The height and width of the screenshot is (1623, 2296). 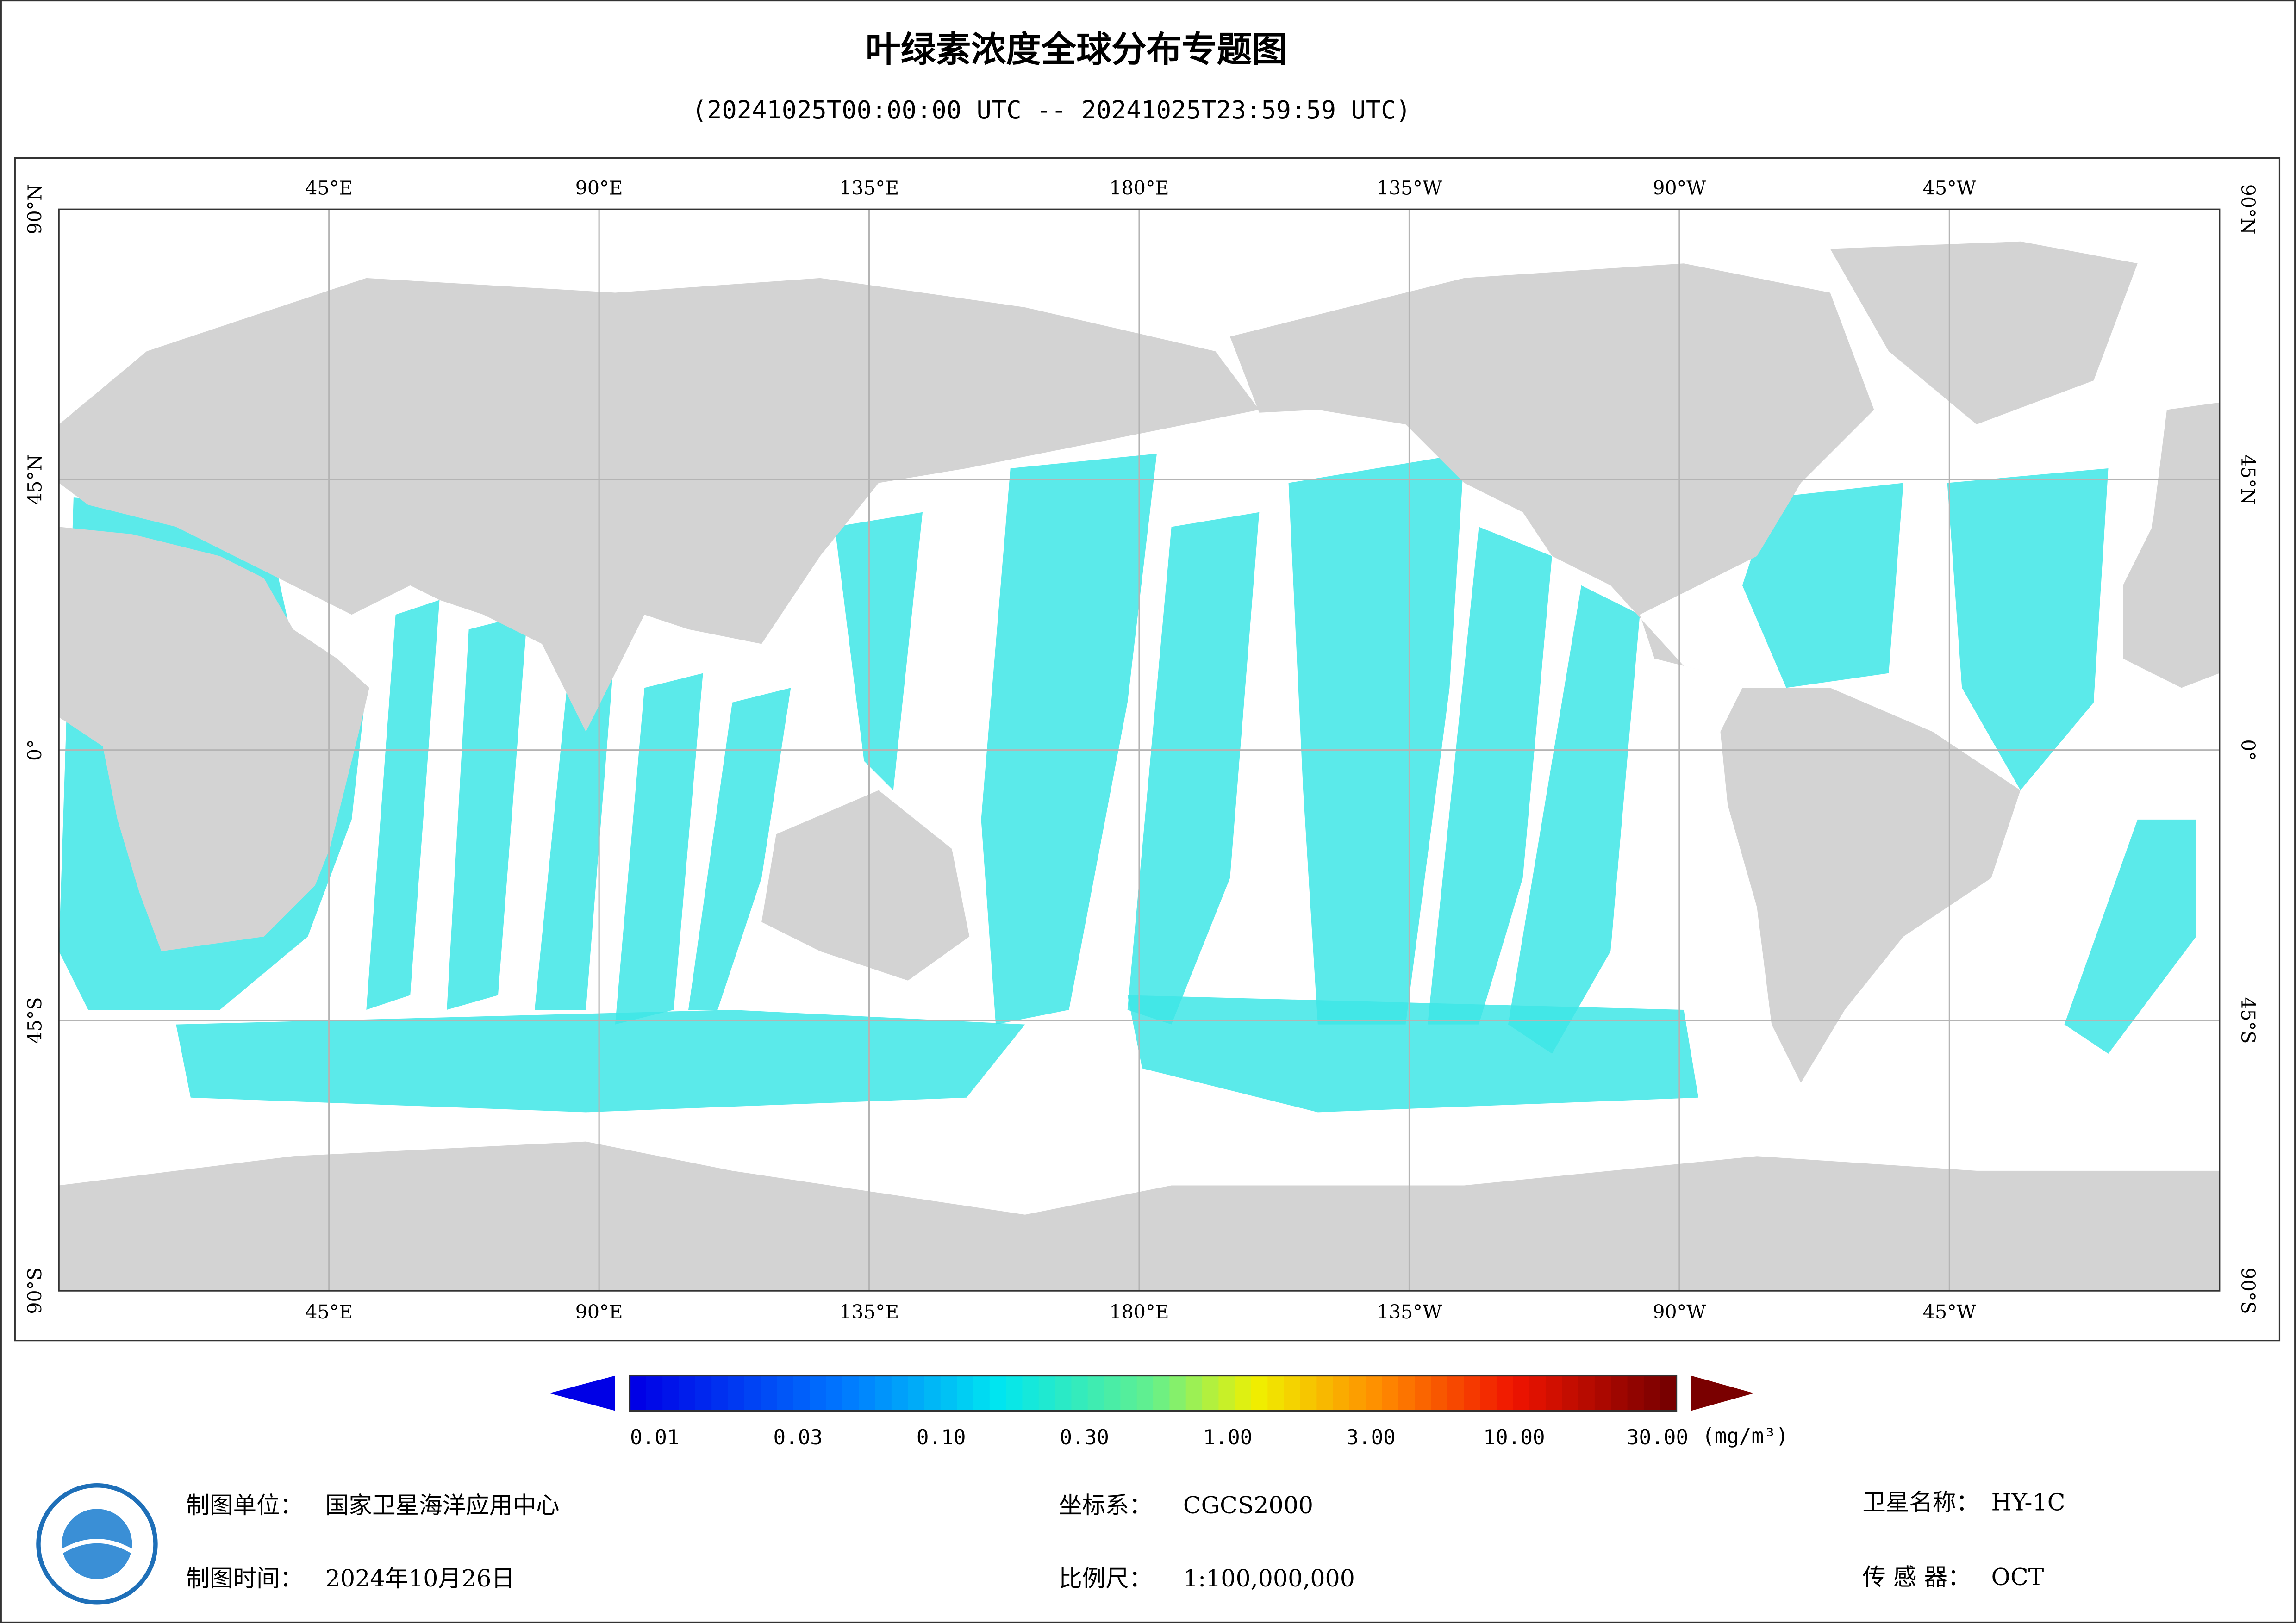 I want to click on lat-label-right: 45°S, so click(x=2248, y=1020).